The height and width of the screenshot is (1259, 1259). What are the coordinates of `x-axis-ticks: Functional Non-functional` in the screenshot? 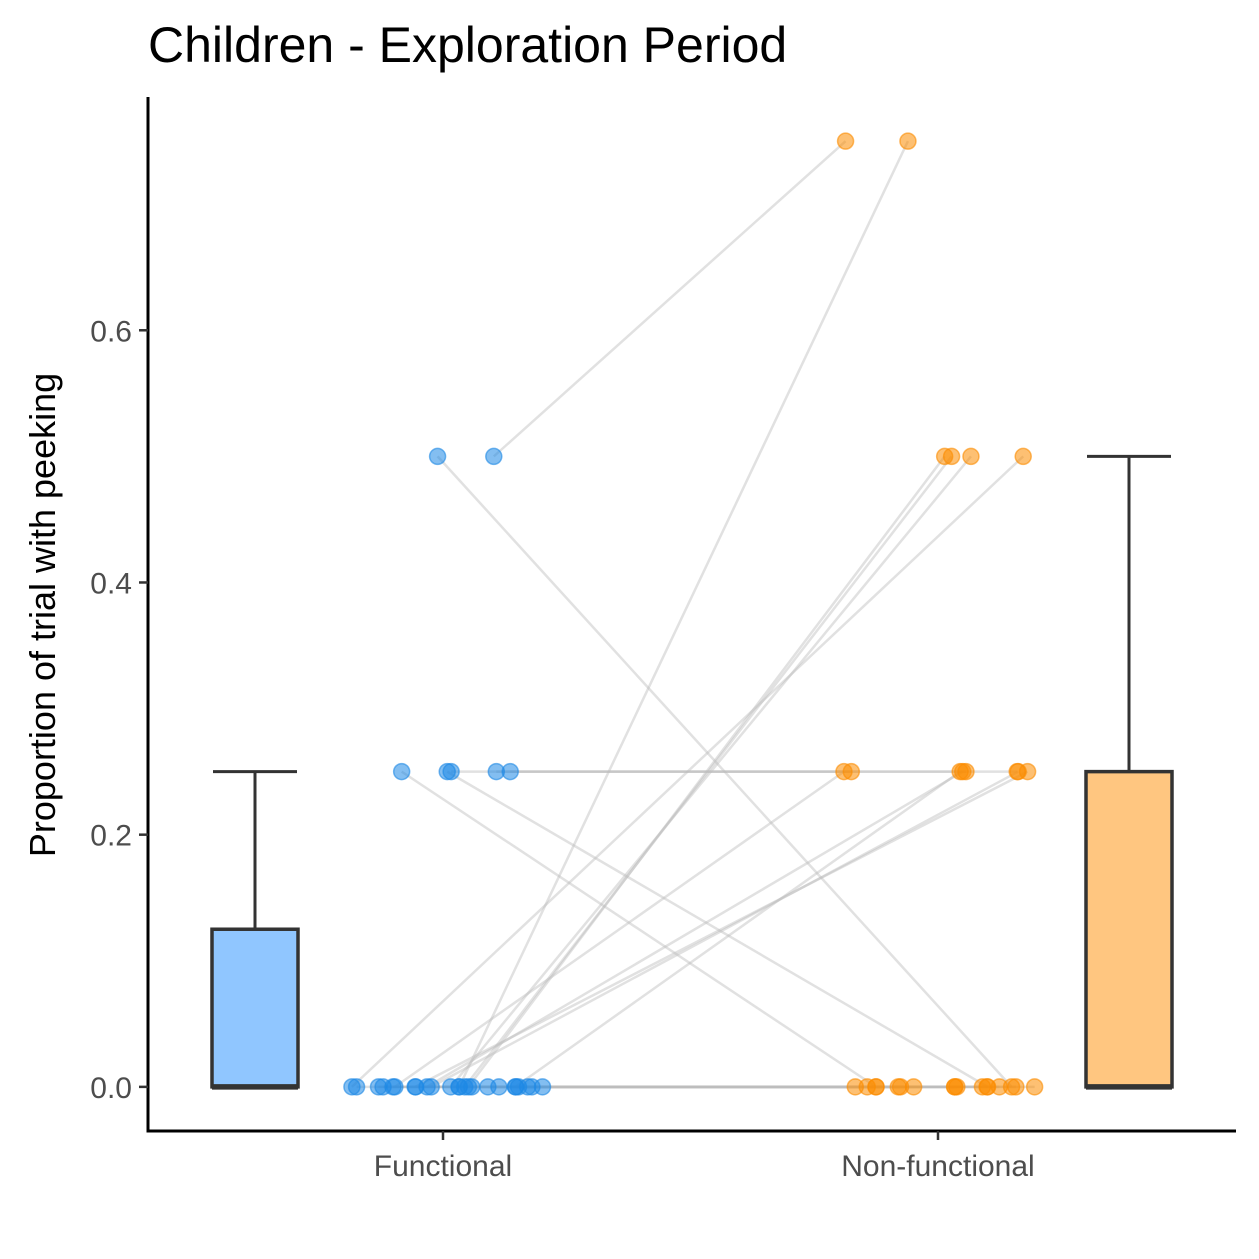 It's located at (704, 1157).